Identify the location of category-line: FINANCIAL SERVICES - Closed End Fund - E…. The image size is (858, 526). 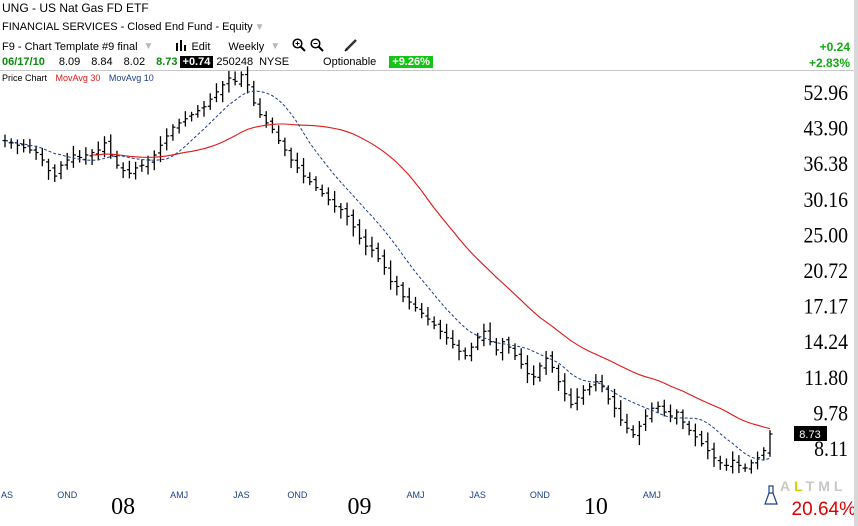
(133, 27).